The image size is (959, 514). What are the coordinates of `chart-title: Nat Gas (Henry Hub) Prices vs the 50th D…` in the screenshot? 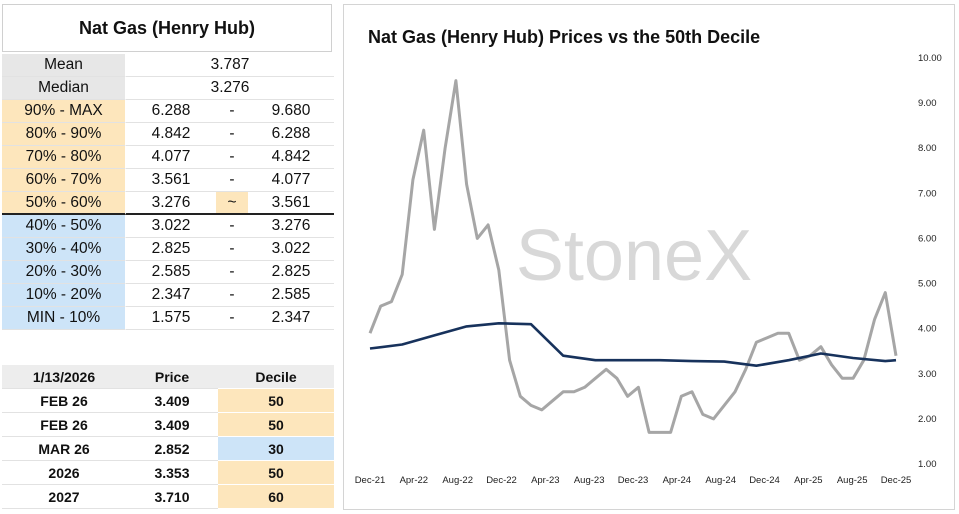 It's located at (564, 37).